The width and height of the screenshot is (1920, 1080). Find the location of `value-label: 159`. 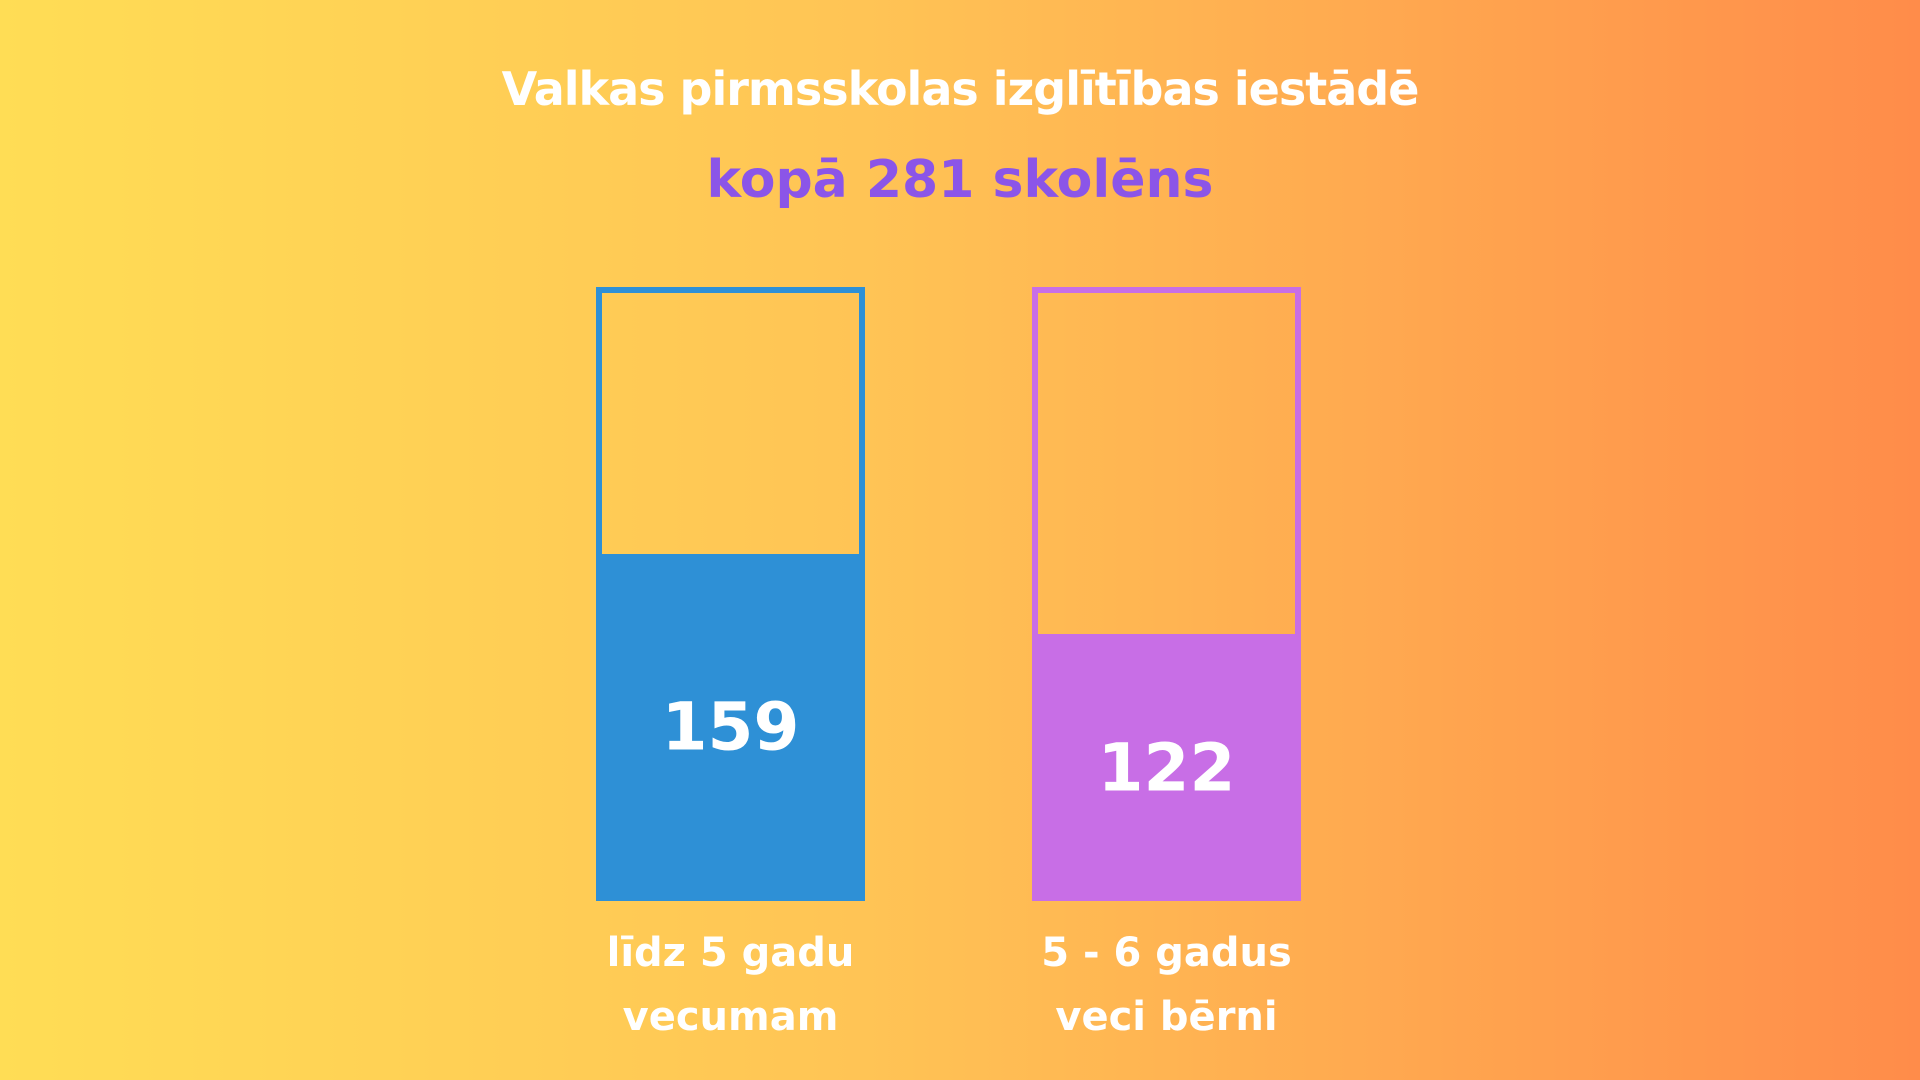

value-label: 159 is located at coordinates (730, 727).